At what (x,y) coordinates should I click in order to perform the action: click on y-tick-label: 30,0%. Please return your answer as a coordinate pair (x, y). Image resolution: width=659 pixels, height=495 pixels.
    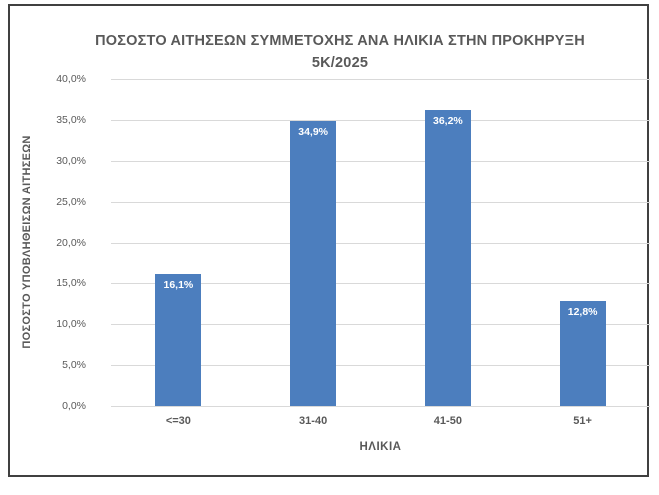
    Looking at the image, I should click on (71, 160).